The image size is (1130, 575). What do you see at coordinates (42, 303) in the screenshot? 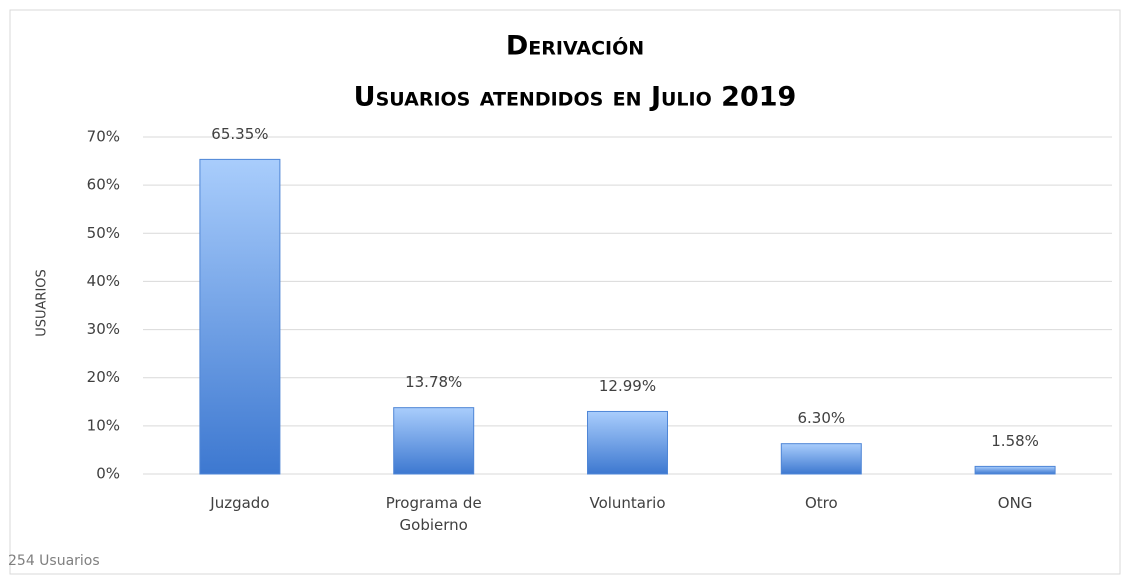
I see `y-axis-label: USUARIOS` at bounding box center [42, 303].